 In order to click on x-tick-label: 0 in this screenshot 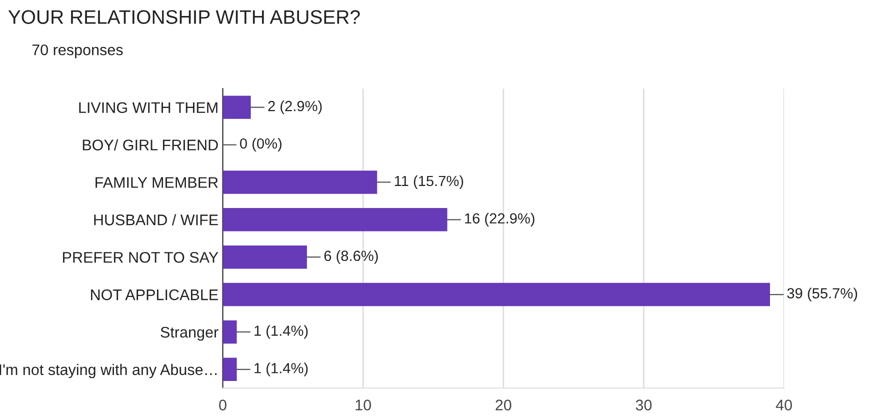, I will do `click(222, 405)`.